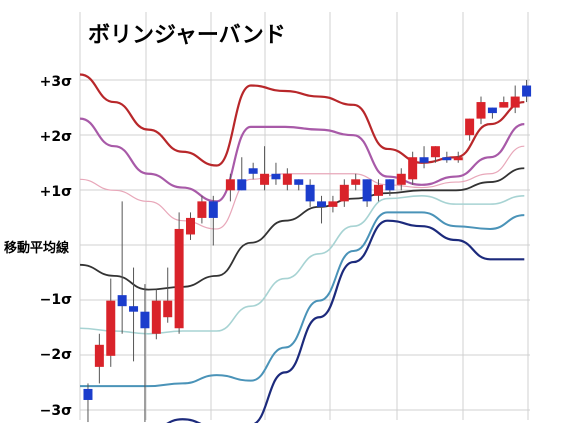 This screenshot has height=427, width=567. What do you see at coordinates (56, 192) in the screenshot?
I see `sigma-label: +1σ` at bounding box center [56, 192].